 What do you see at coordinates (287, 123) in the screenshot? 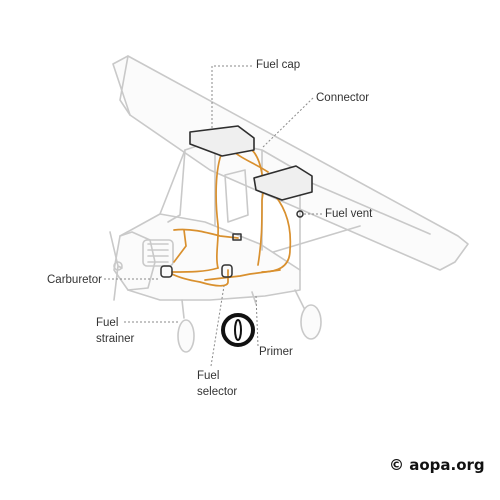
I see `leader-connector` at bounding box center [287, 123].